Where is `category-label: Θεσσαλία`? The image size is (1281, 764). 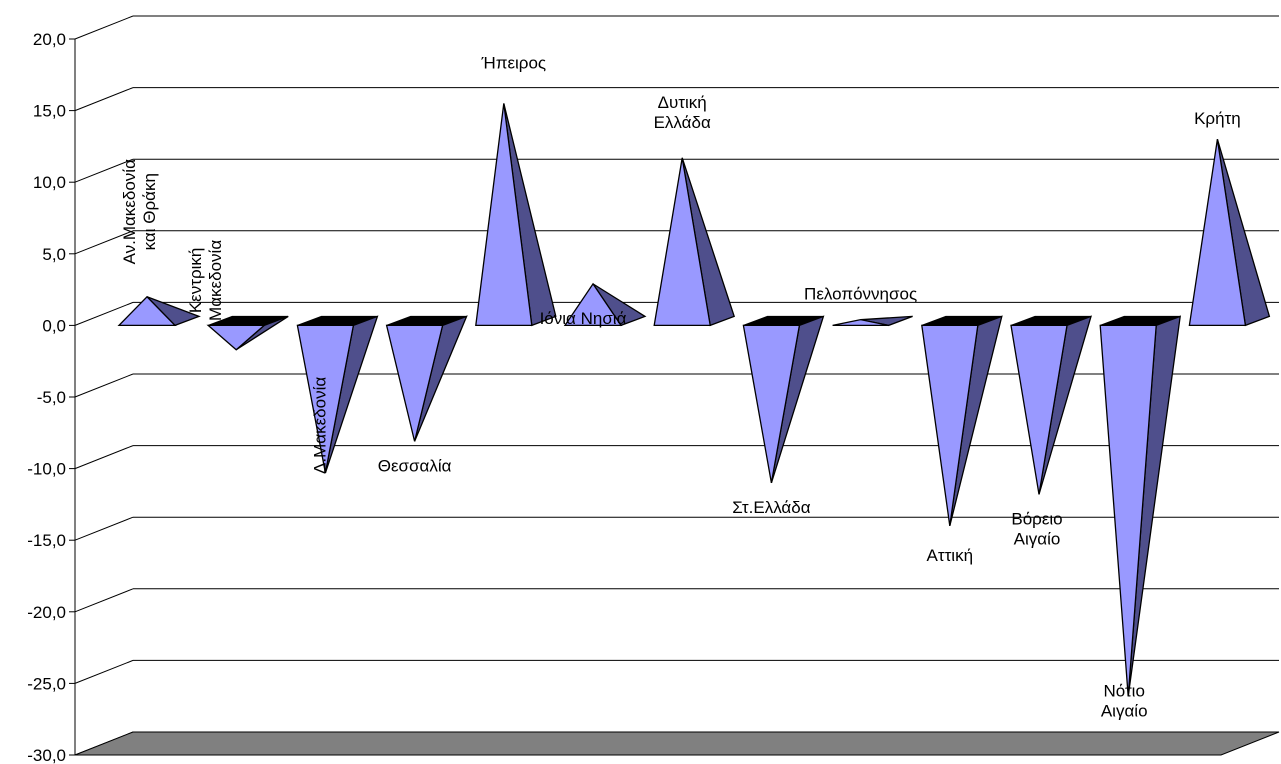
category-label: Θεσσαλία is located at coordinates (415, 465).